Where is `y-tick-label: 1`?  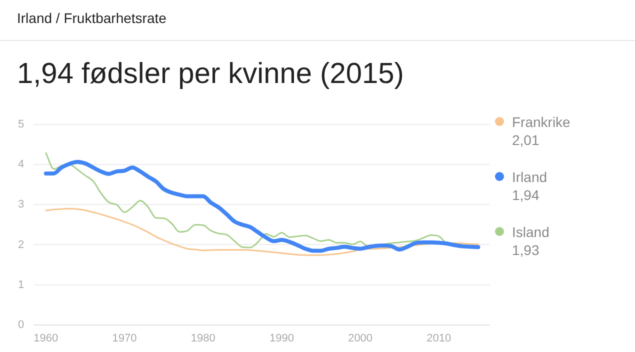 y-tick-label: 1 is located at coordinates (21, 284).